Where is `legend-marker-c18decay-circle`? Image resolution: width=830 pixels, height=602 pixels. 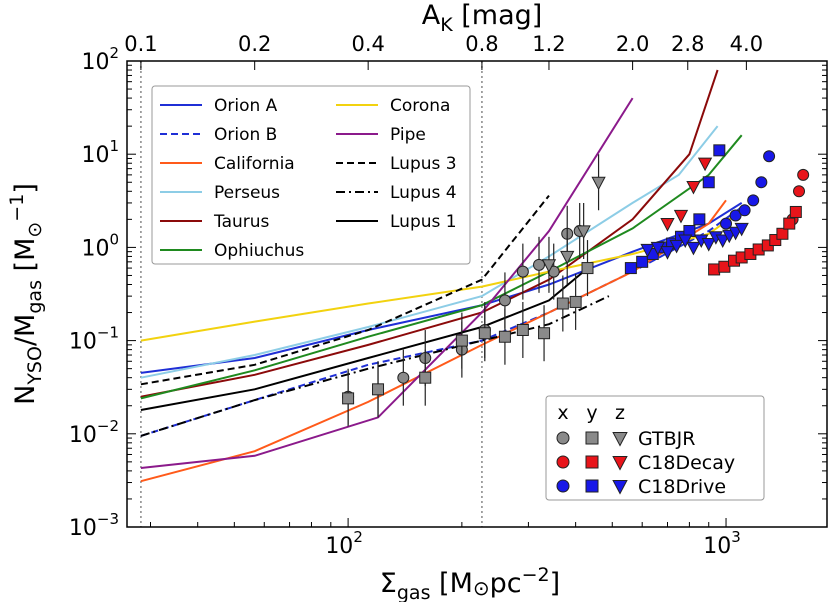 legend-marker-c18decay-circle is located at coordinates (563, 462).